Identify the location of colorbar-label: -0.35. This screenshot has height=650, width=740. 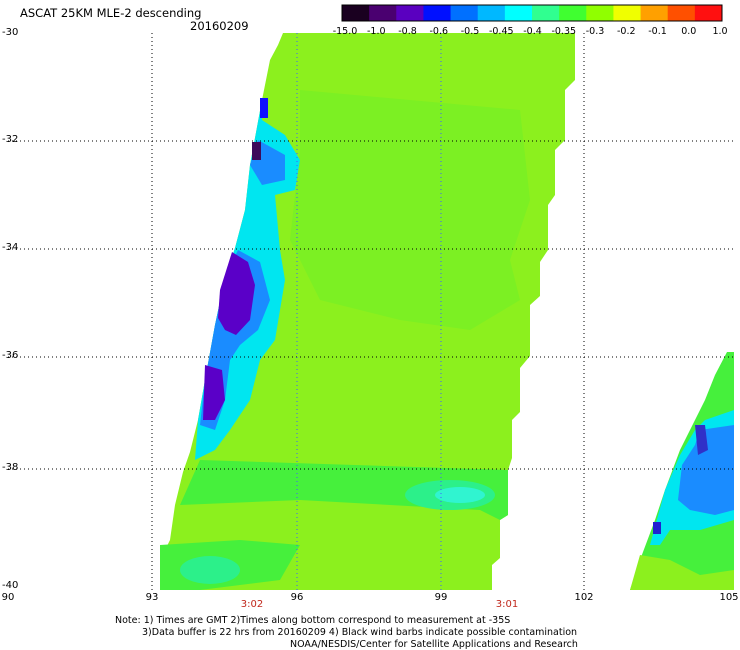
(564, 31).